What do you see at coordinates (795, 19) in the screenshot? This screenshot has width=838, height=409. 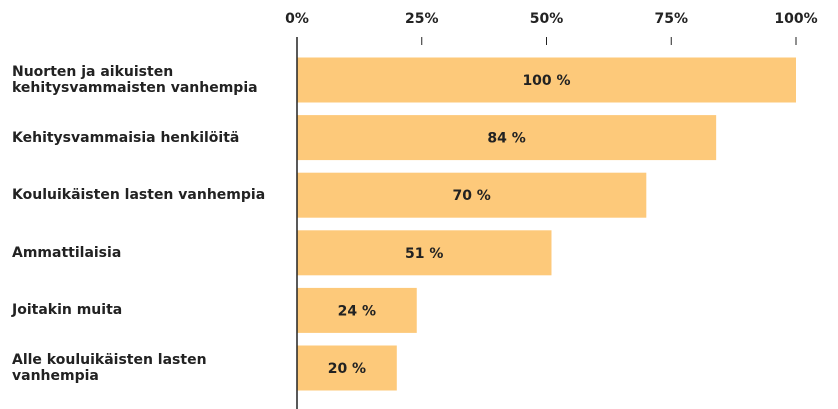 I see `x-tick-label: 100%` at bounding box center [795, 19].